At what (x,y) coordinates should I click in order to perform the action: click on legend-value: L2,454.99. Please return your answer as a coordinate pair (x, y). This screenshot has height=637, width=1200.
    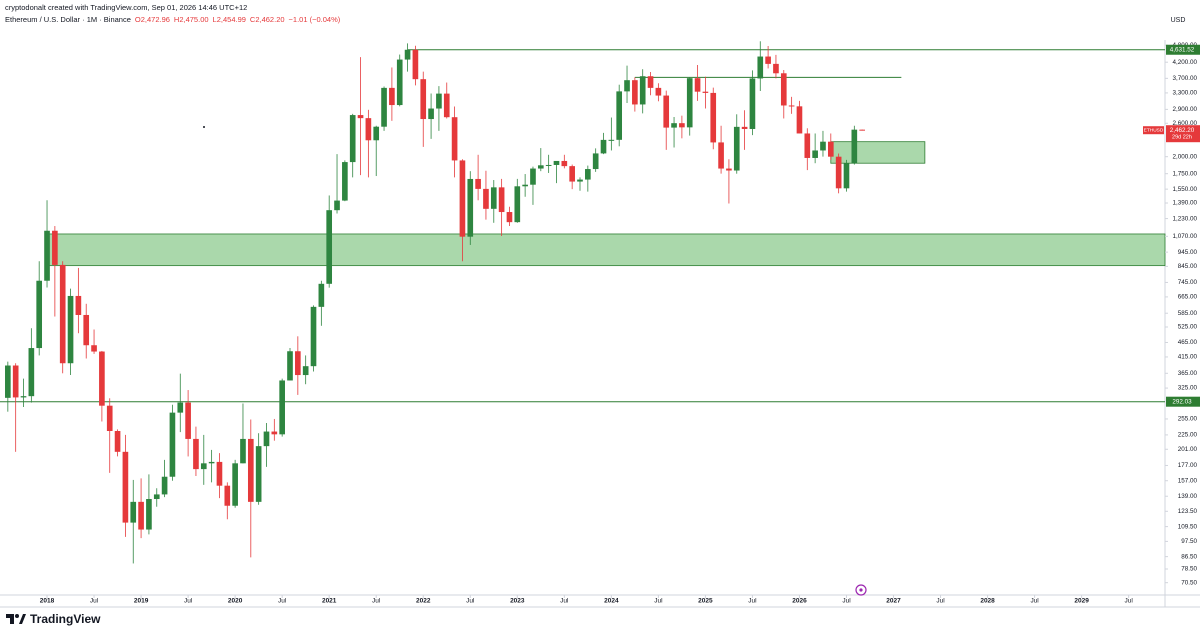
    Looking at the image, I should click on (229, 19).